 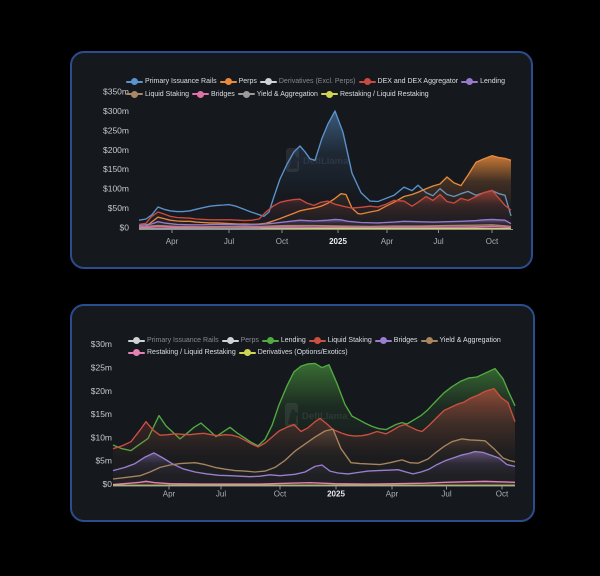 I want to click on svg-text: $15m, so click(x=101, y=414).